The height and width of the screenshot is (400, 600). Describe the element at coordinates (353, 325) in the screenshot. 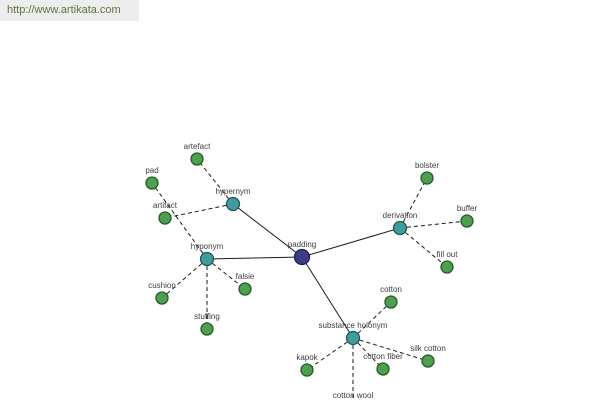

I see `node-label: substance holonym` at that location.